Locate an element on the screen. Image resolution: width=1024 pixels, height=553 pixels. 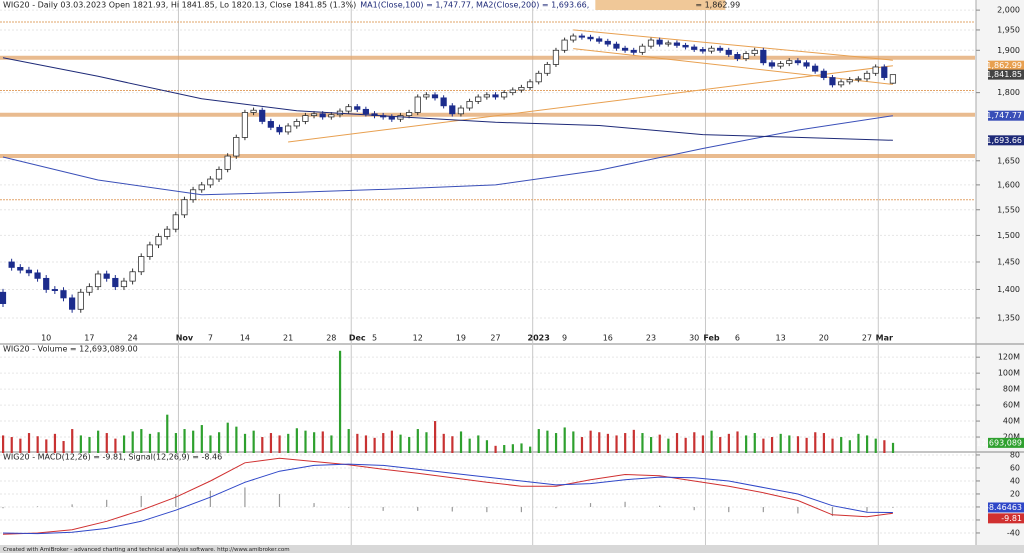
y-tick-label: 1,950 is located at coordinates (1008, 29).